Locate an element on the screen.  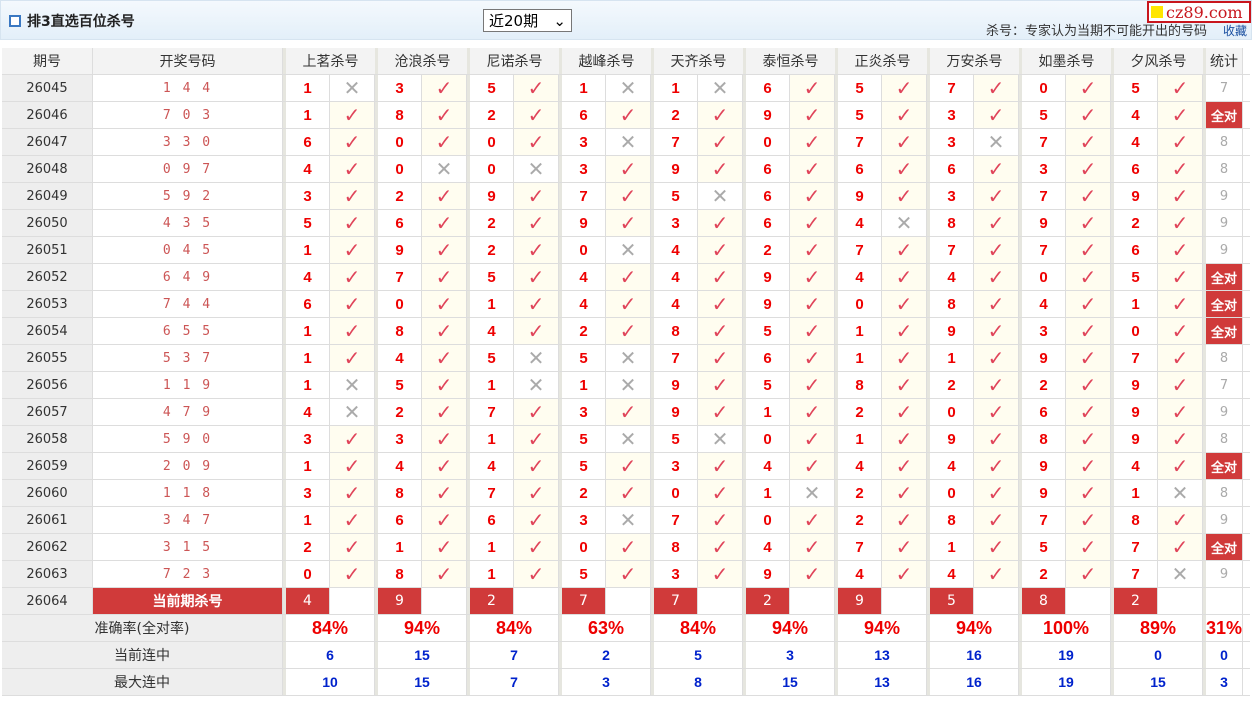
summary-row: 当前连中 6 15 7 2 5 3 13 16 19 0 0 is located at coordinates (626, 655).